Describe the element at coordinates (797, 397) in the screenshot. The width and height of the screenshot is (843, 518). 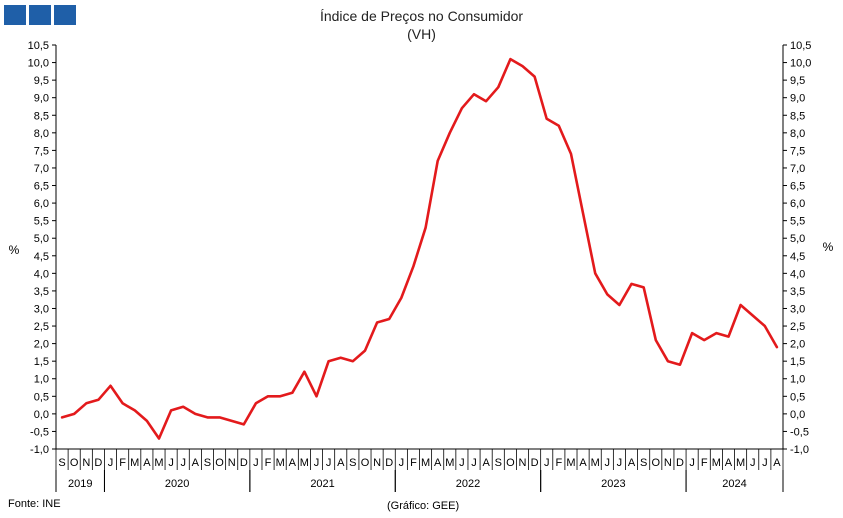
I see `y-tick-label-right: 0,5` at that location.